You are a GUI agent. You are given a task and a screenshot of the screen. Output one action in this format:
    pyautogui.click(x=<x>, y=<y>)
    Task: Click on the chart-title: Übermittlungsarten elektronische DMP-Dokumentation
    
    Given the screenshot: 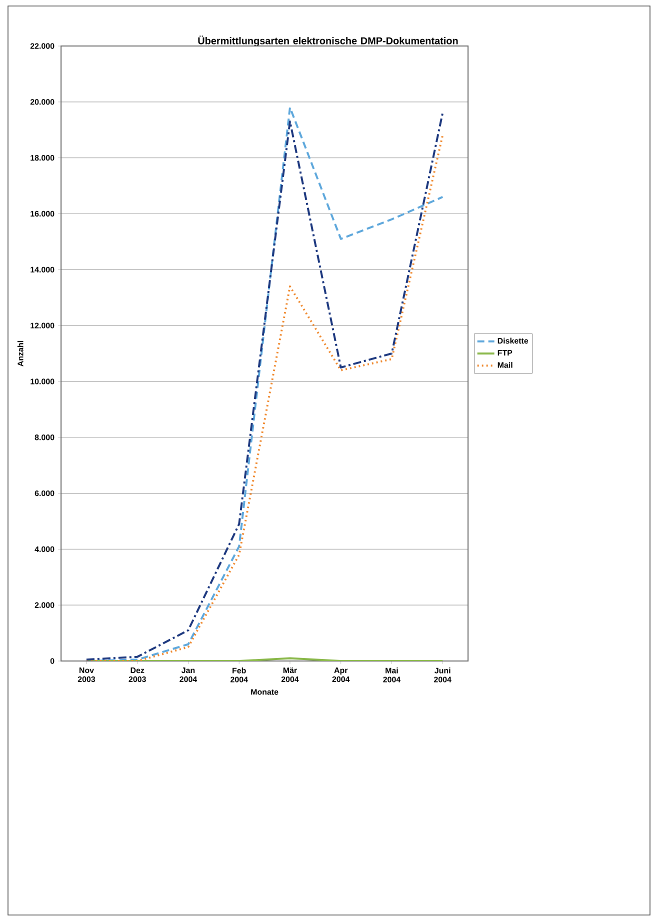 What is the action you would take?
    pyautogui.click(x=328, y=41)
    